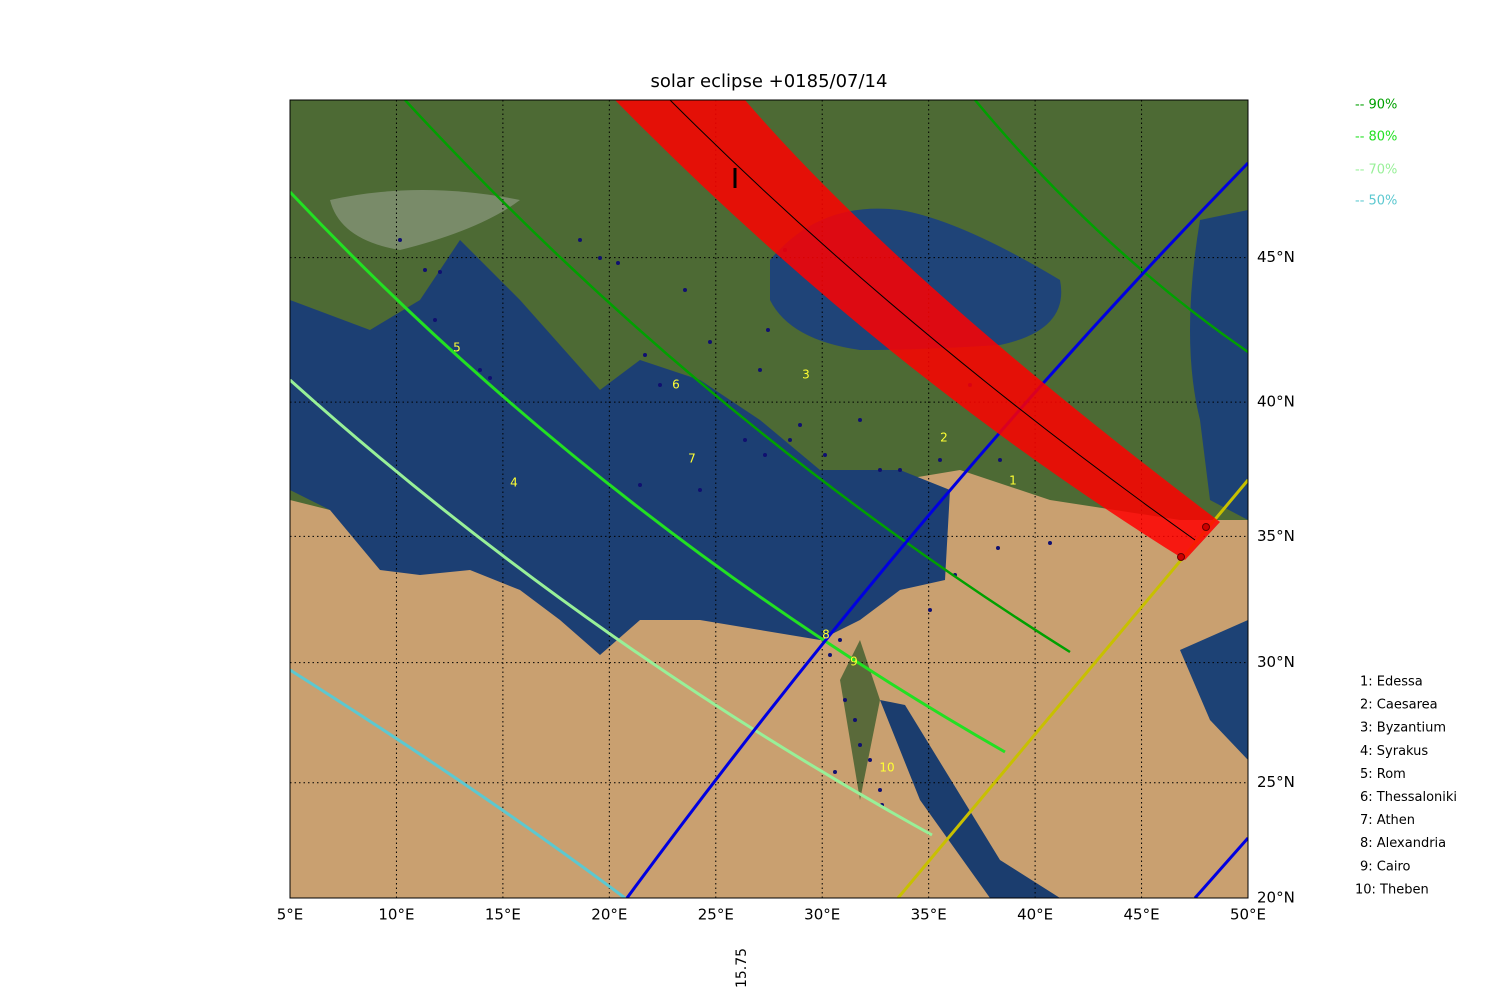 The height and width of the screenshot is (1000, 1500). Describe the element at coordinates (396, 915) in the screenshot. I see `x-tick-label: 10°E` at that location.